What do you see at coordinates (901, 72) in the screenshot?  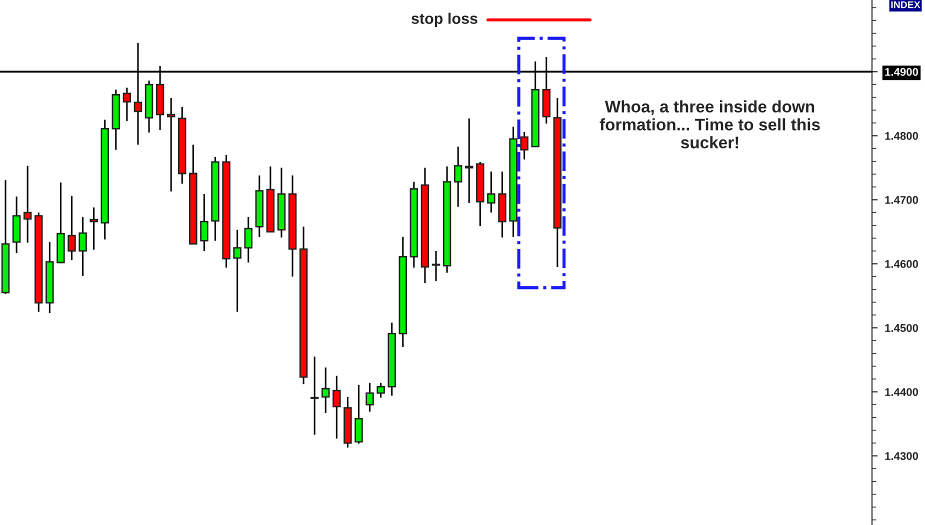 I see `y-tick-label: 1.4900` at bounding box center [901, 72].